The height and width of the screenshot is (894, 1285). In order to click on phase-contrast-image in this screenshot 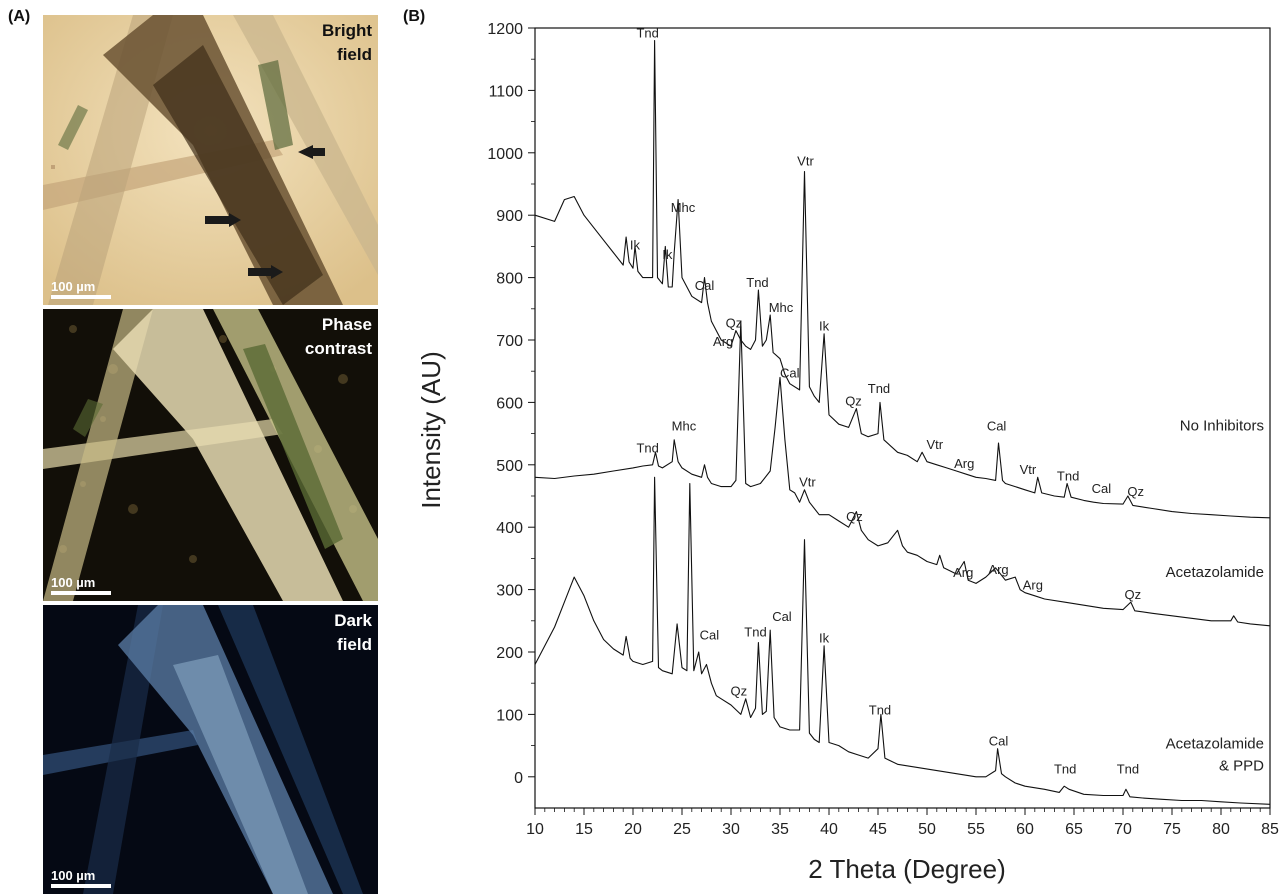, I will do `click(210, 455)`.